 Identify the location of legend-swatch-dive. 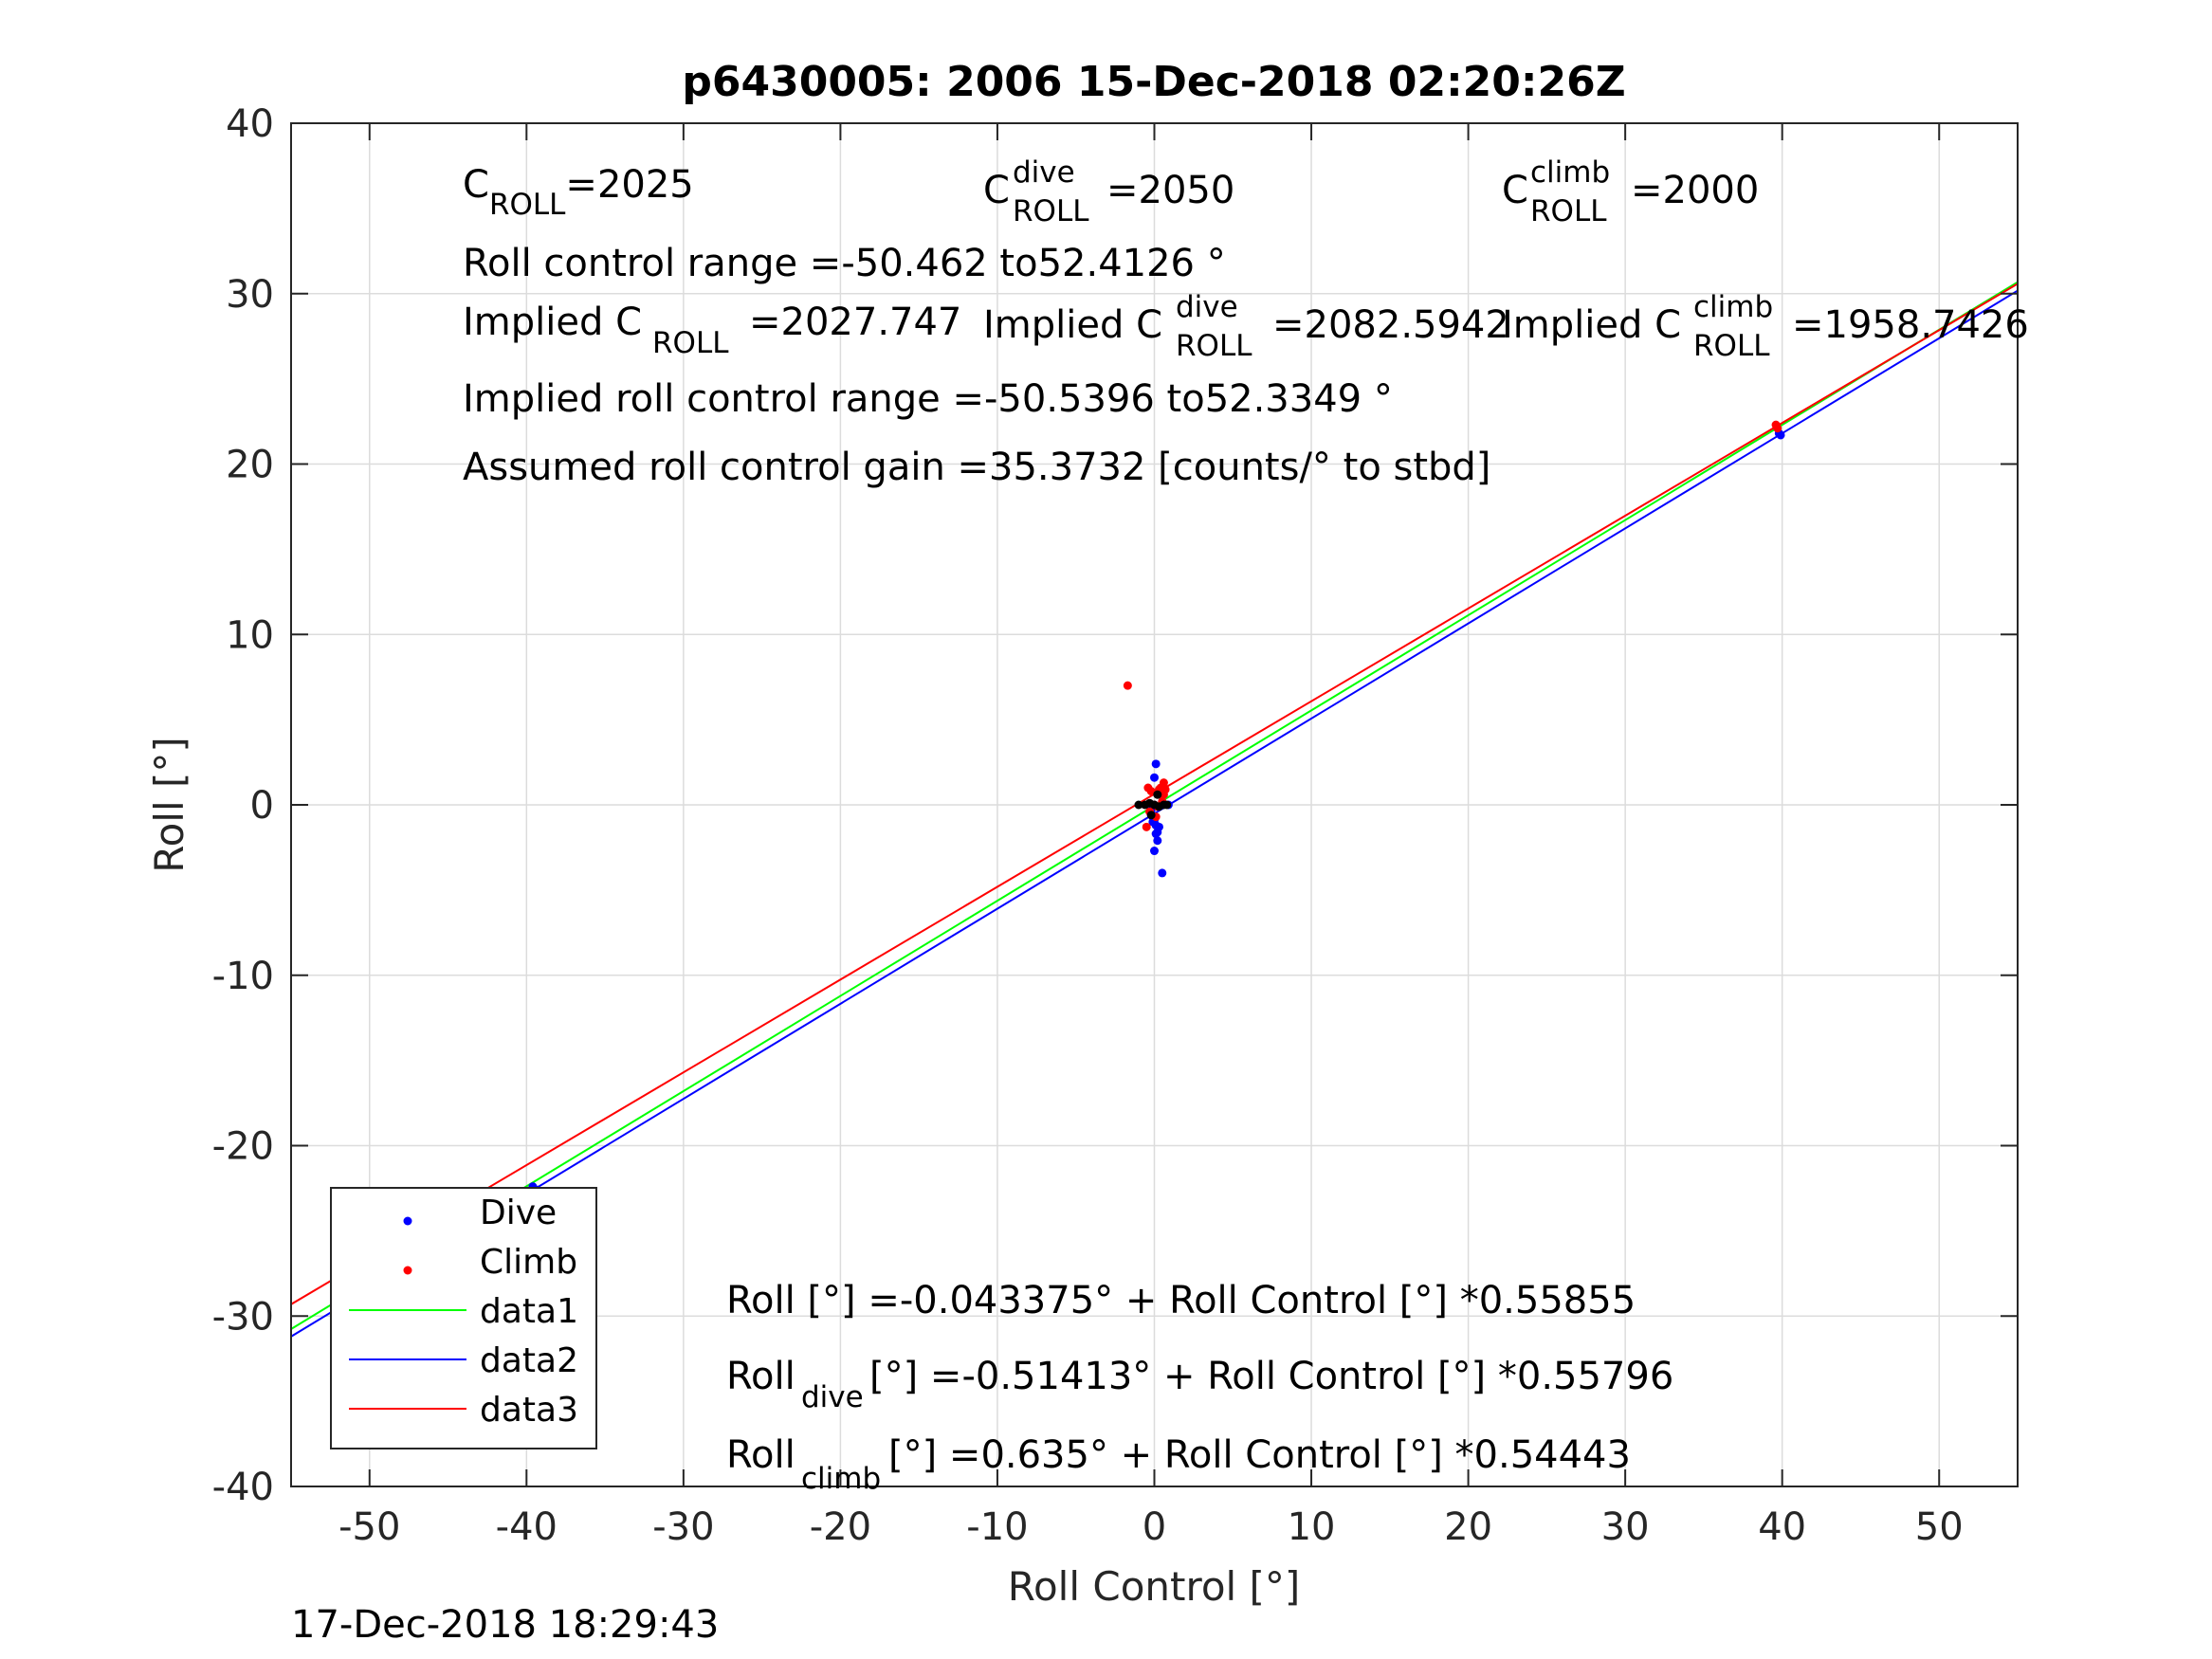
(407, 1221).